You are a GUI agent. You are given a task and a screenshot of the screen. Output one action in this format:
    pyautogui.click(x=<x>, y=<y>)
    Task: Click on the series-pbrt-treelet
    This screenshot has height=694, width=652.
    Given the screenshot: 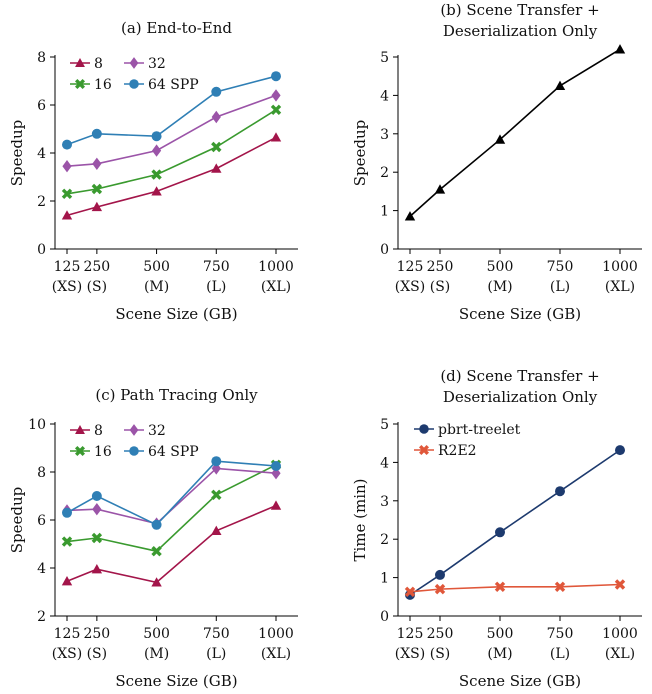 What is the action you would take?
    pyautogui.click(x=515, y=522)
    